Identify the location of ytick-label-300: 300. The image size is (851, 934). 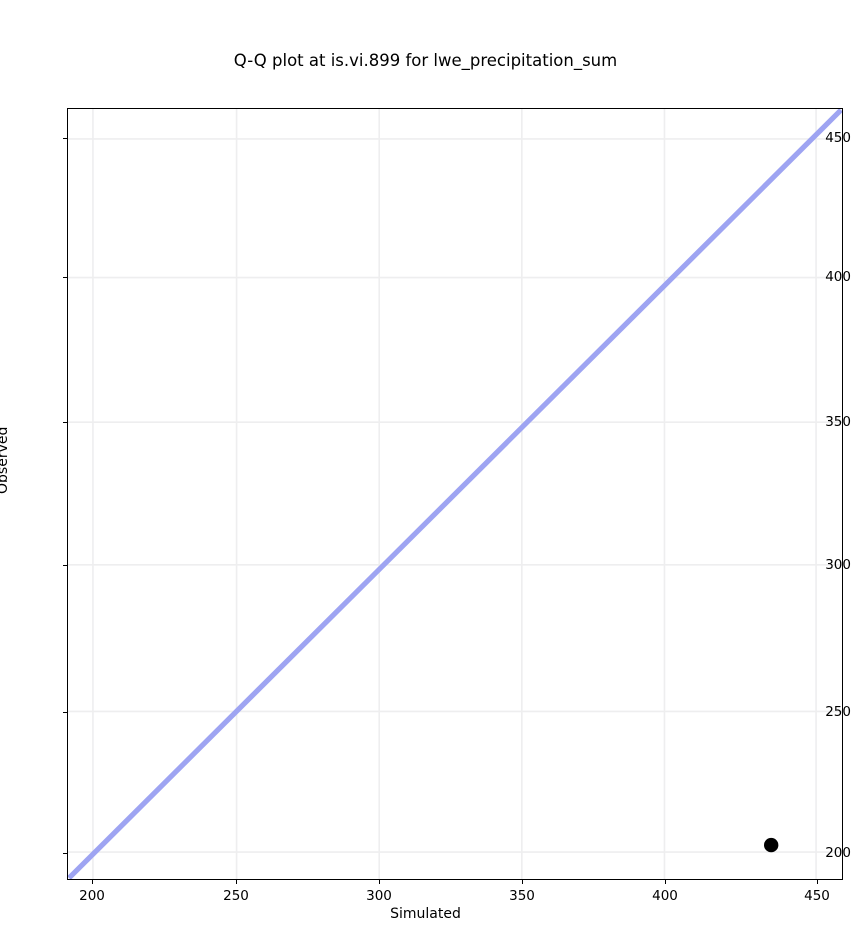
(838, 565).